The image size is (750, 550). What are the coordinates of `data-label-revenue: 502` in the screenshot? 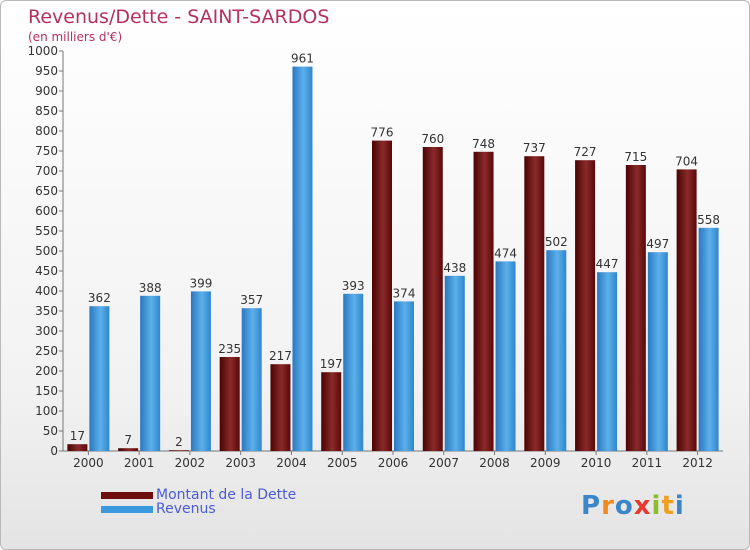 It's located at (556, 242).